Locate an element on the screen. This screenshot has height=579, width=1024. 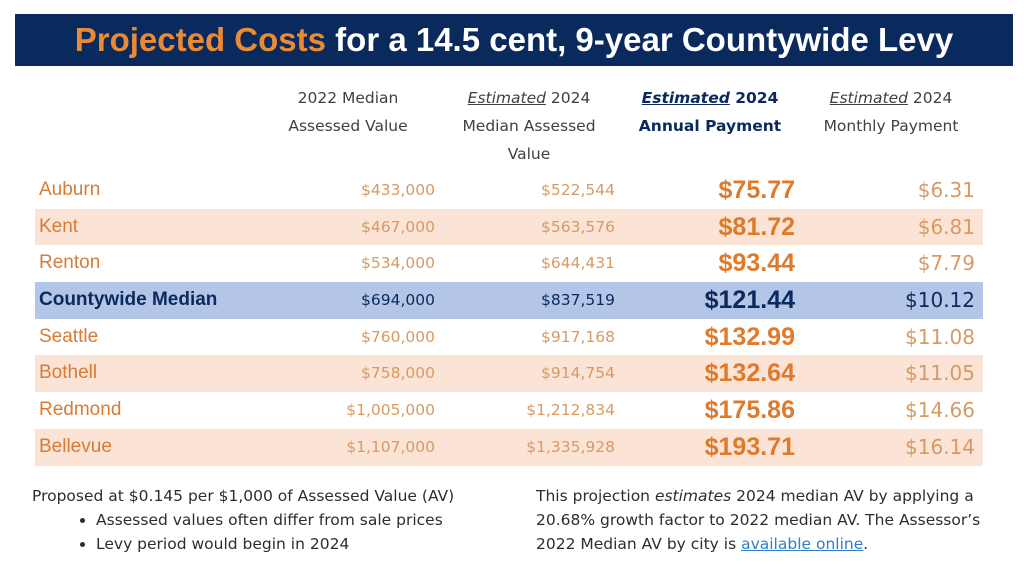
title-rest: for a 14.5 cent, 9-year Countywide Levy is located at coordinates (640, 39).